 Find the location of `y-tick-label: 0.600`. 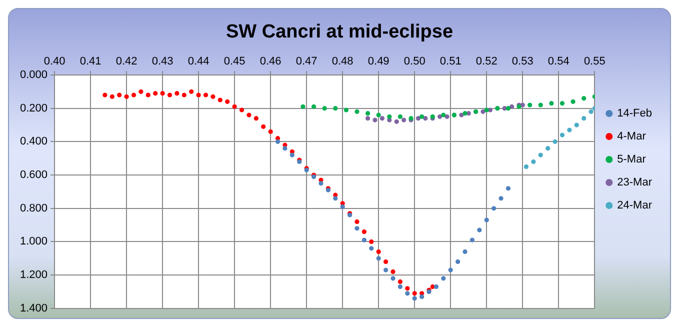

y-tick-label: 0.600 is located at coordinates (34, 175).